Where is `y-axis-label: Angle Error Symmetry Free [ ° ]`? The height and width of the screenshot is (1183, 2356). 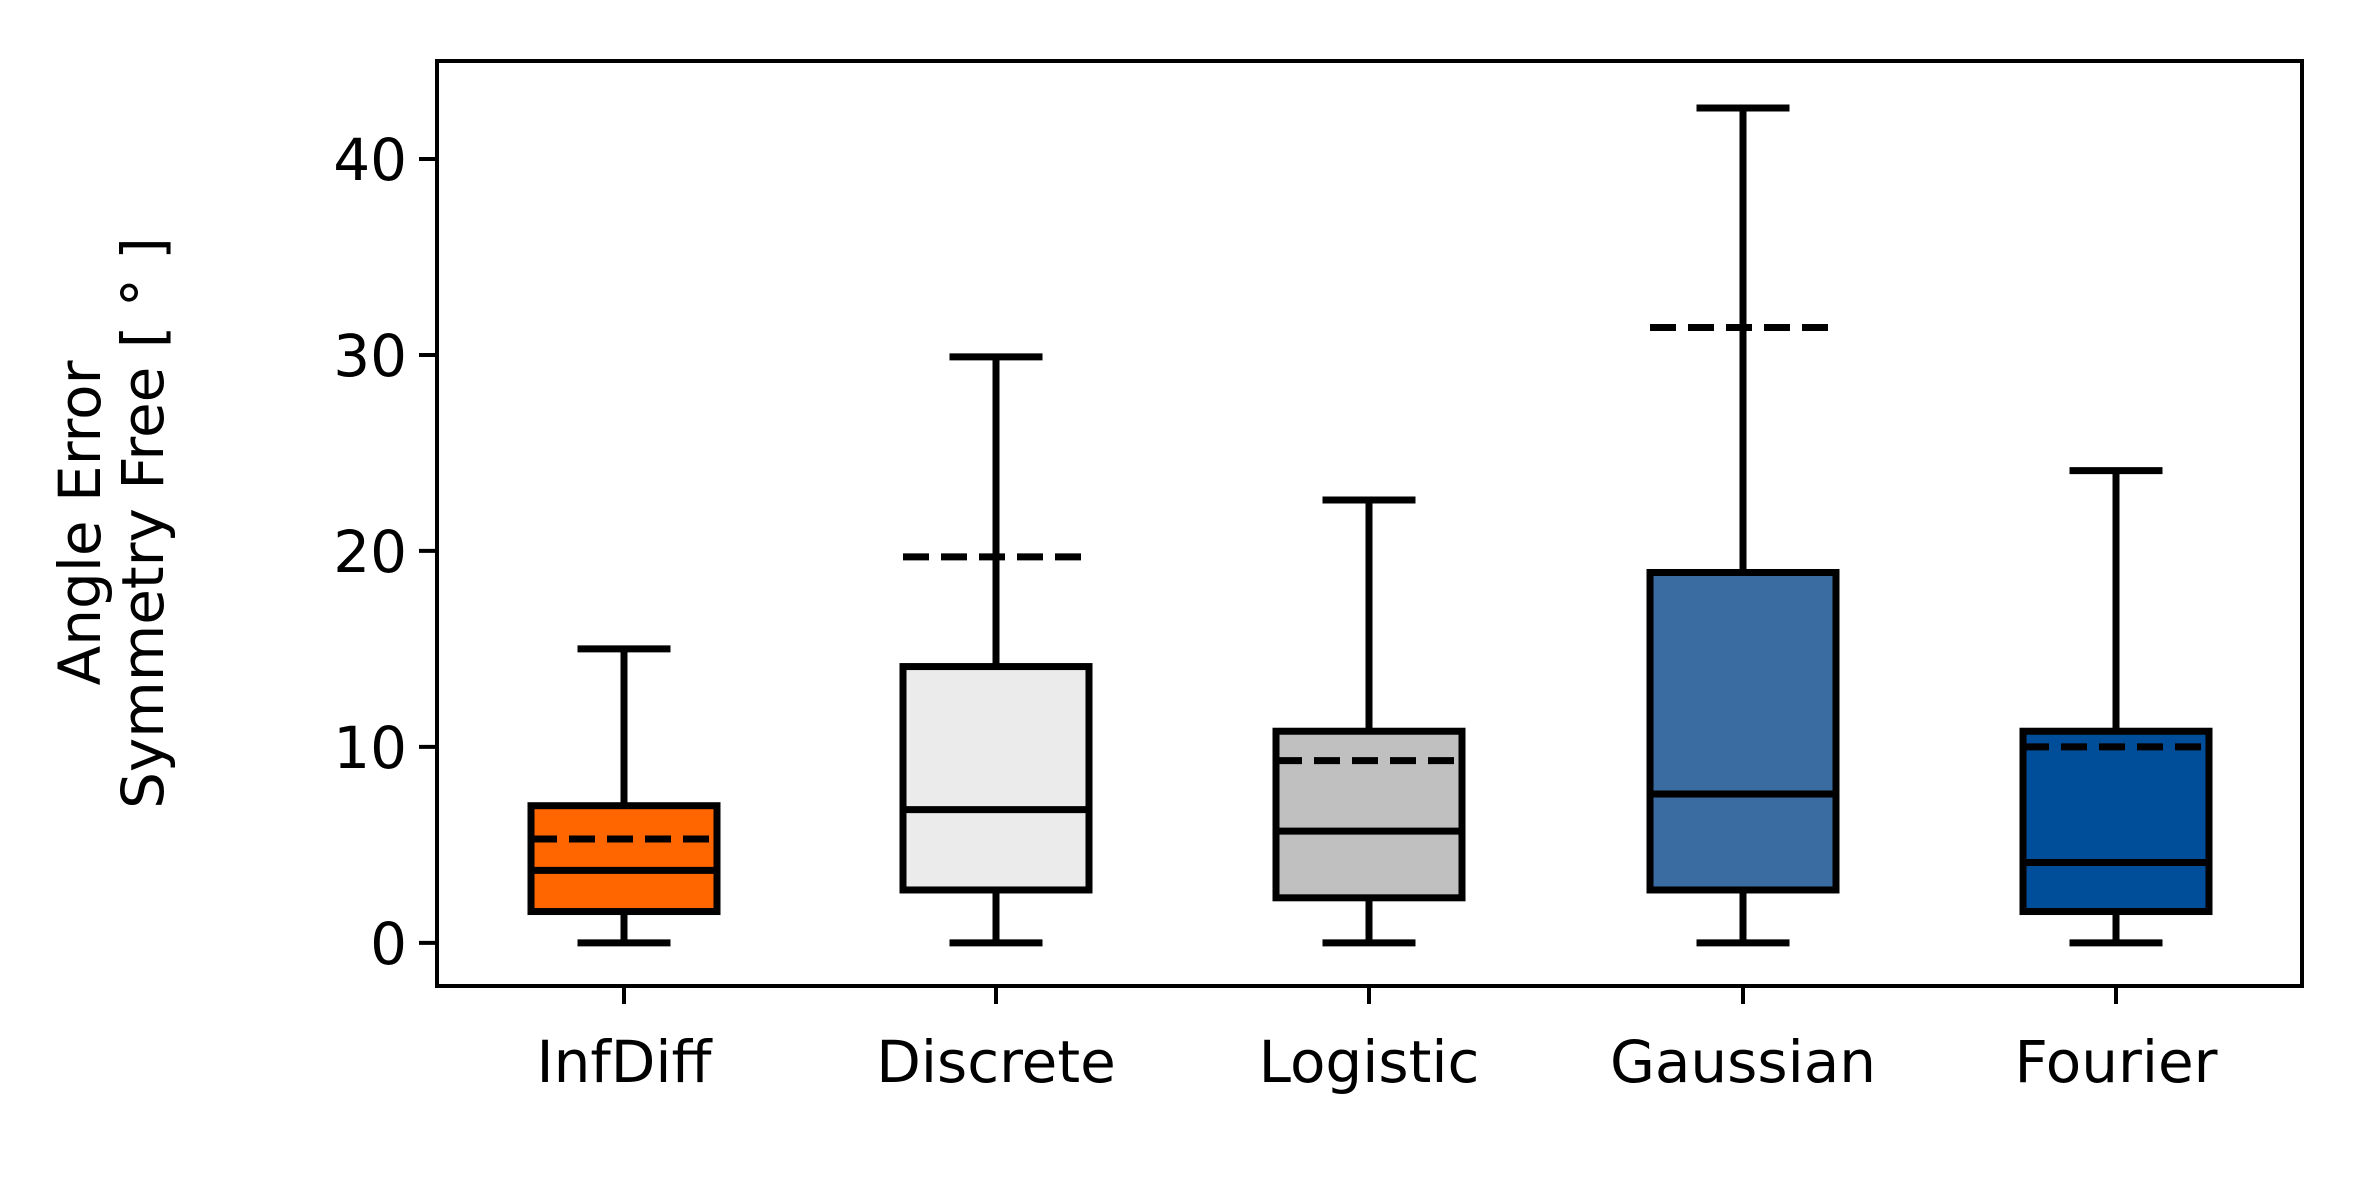
y-axis-label: Angle Error Symmetry Free [ ° ] is located at coordinates (111, 523).